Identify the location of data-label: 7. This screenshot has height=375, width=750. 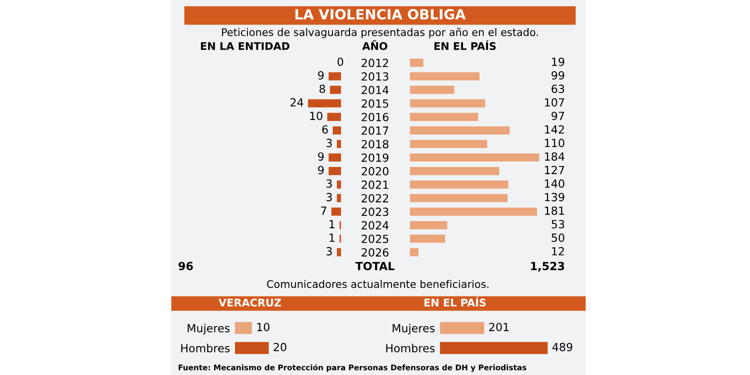
(323, 210).